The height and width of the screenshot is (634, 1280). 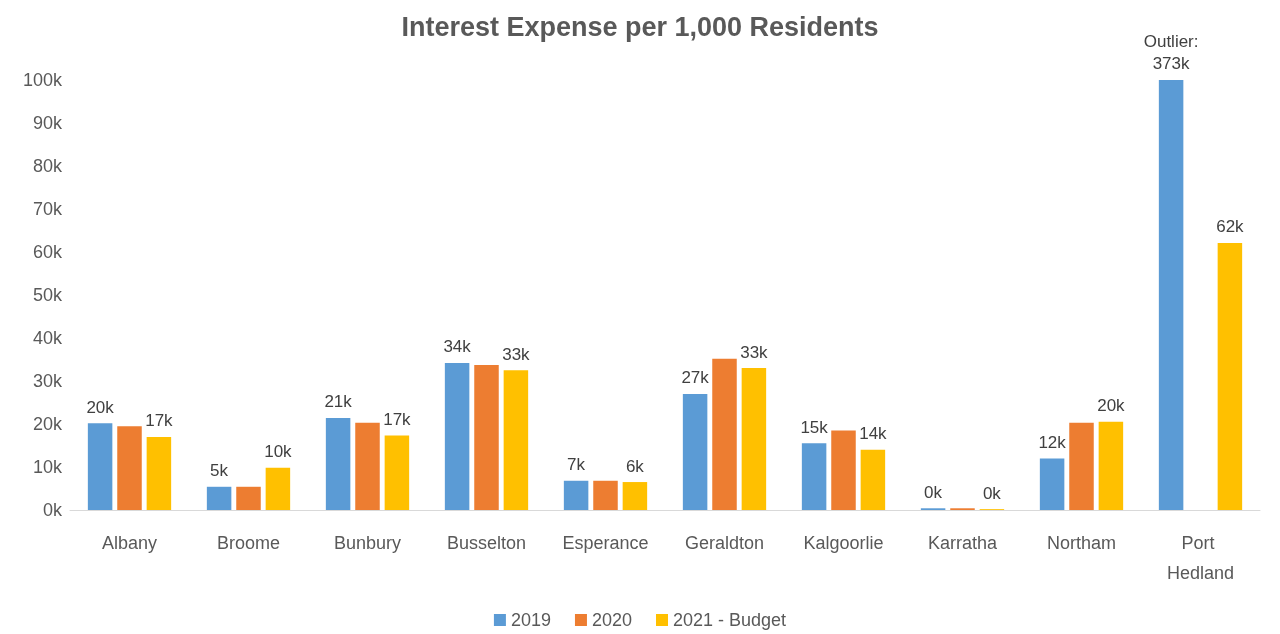 What do you see at coordinates (219, 471) in the screenshot?
I see `data-label: 5k` at bounding box center [219, 471].